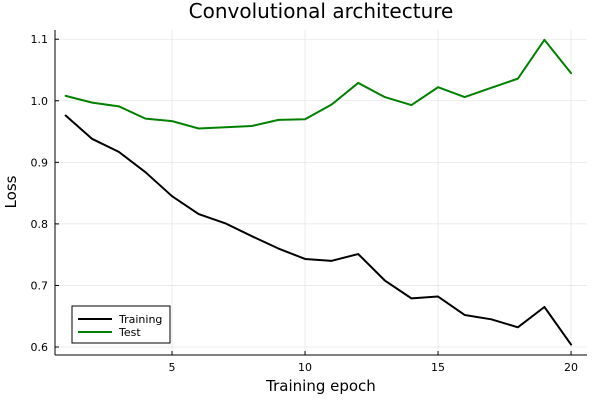 This screenshot has width=600, height=400. I want to click on x-tick-label: 5, so click(172, 367).